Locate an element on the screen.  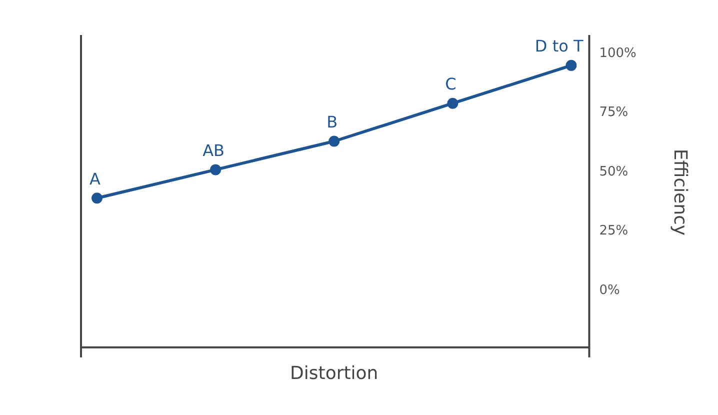
y-tick-label: 75% is located at coordinates (613, 112).